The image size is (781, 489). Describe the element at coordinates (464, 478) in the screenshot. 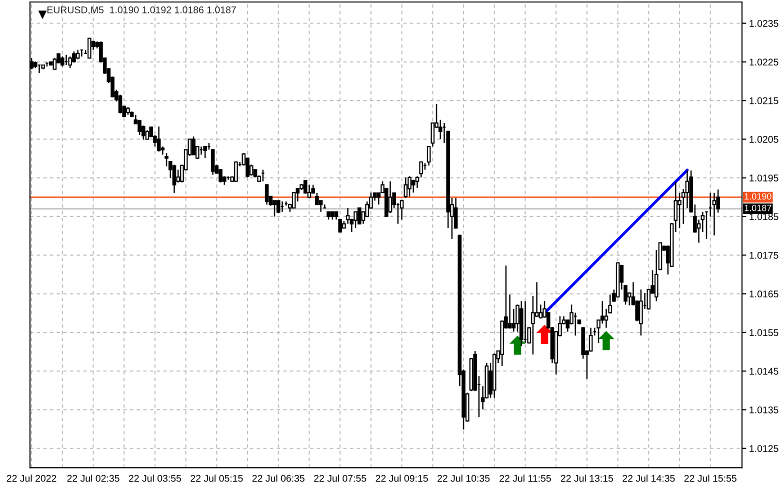

I see `x-tick-label: 22 Jul 10:35` at that location.